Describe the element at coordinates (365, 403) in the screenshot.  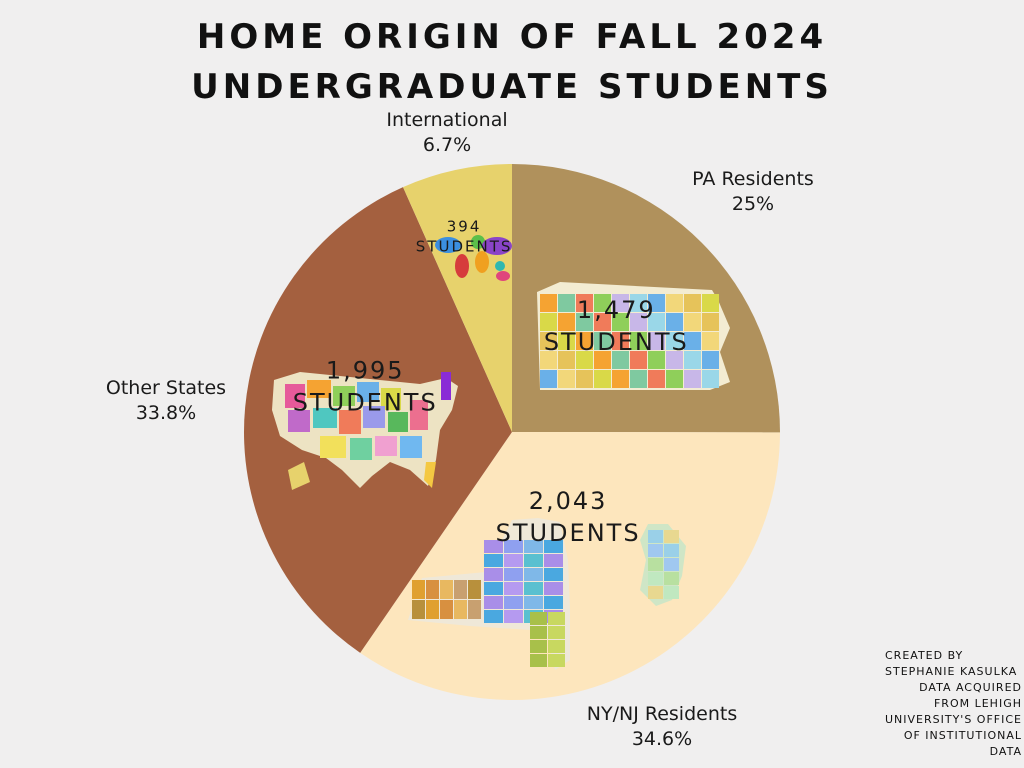
I see `count-label-other-states-unit: STUDENTS` at that location.